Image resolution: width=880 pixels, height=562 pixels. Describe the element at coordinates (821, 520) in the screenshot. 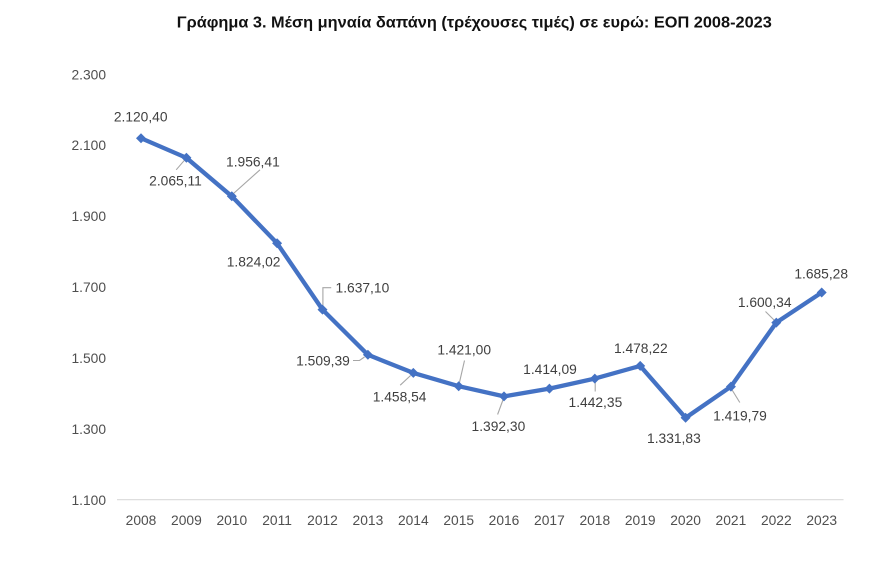

I see `svg-text: 2023` at that location.